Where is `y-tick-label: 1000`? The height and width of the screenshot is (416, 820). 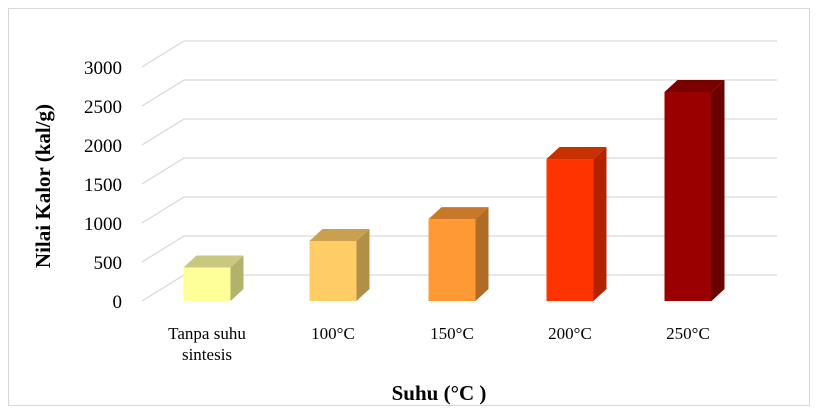 y-tick-label: 1000 is located at coordinates (103, 224).